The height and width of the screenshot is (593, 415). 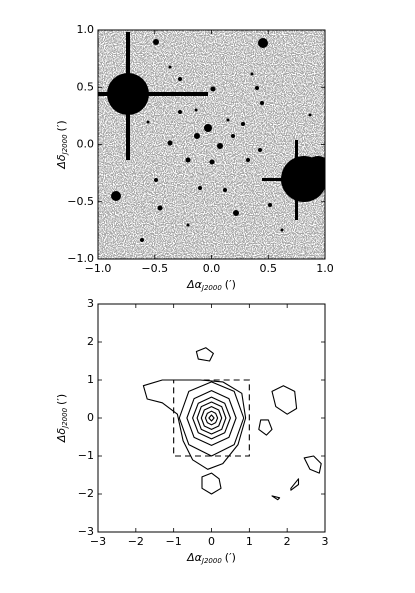 What do you see at coordinates (98, 268) in the screenshot?
I see `x-tick-label: −1.0` at bounding box center [98, 268].